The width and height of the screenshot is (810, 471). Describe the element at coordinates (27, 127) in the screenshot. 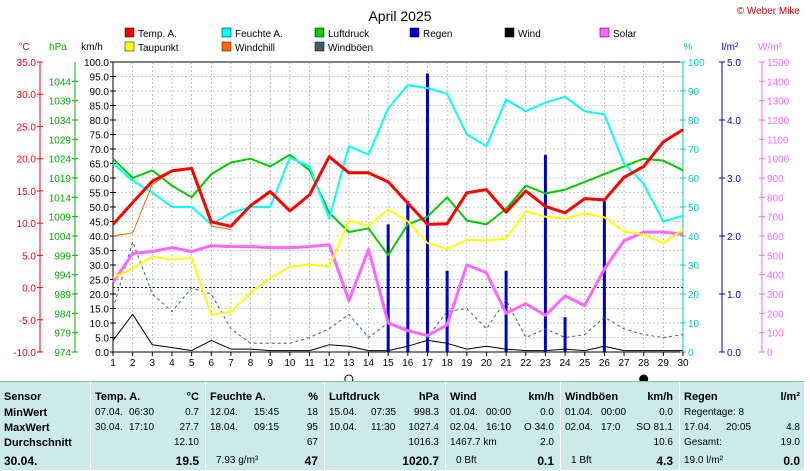

I see `axis-temp-label-2: 25.0` at that location.